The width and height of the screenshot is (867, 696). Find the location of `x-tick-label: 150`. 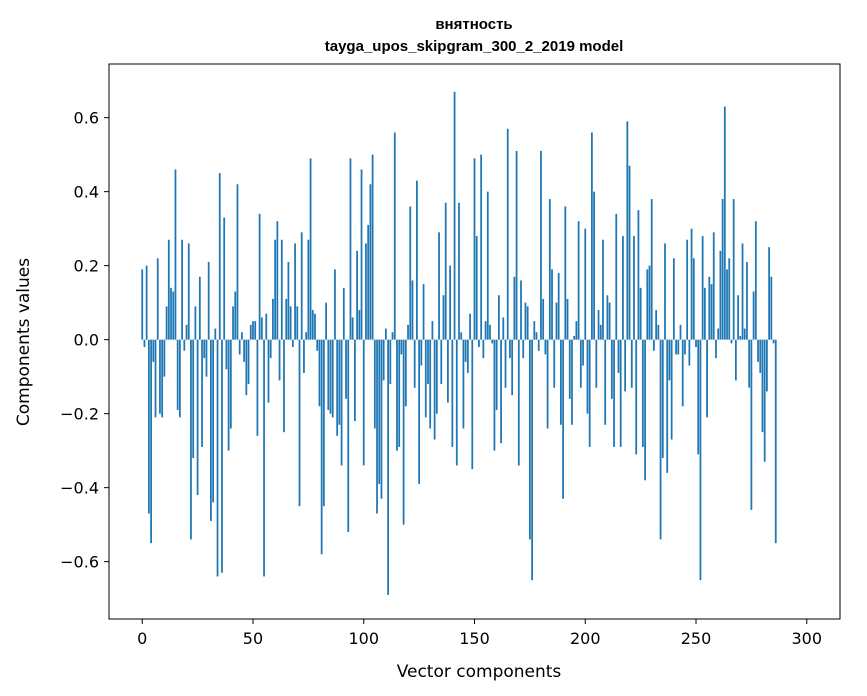

x-tick-label: 150 is located at coordinates (474, 638).